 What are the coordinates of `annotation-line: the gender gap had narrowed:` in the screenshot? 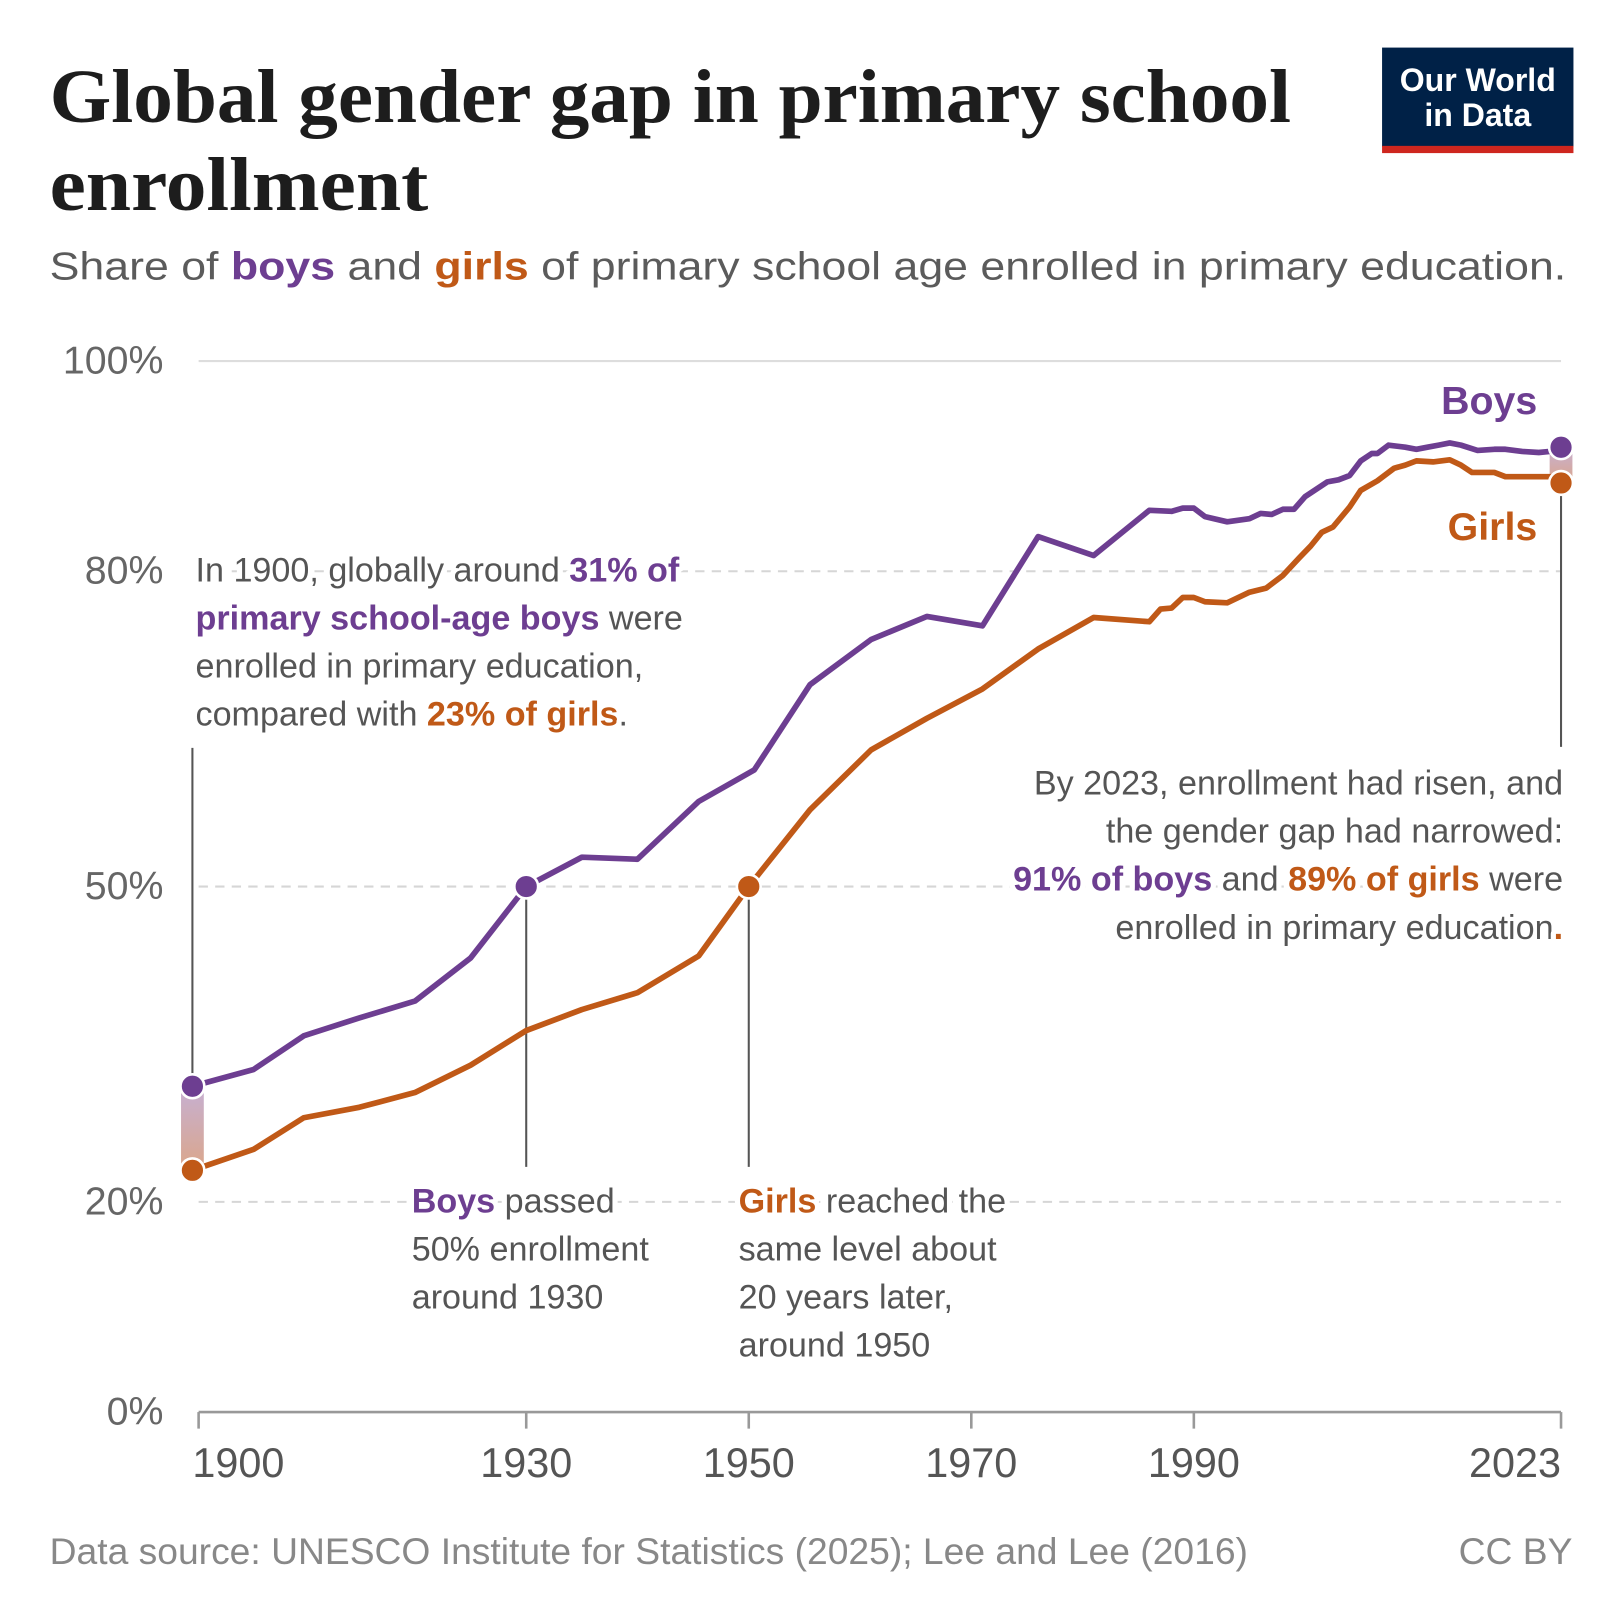 It's located at (1334, 832).